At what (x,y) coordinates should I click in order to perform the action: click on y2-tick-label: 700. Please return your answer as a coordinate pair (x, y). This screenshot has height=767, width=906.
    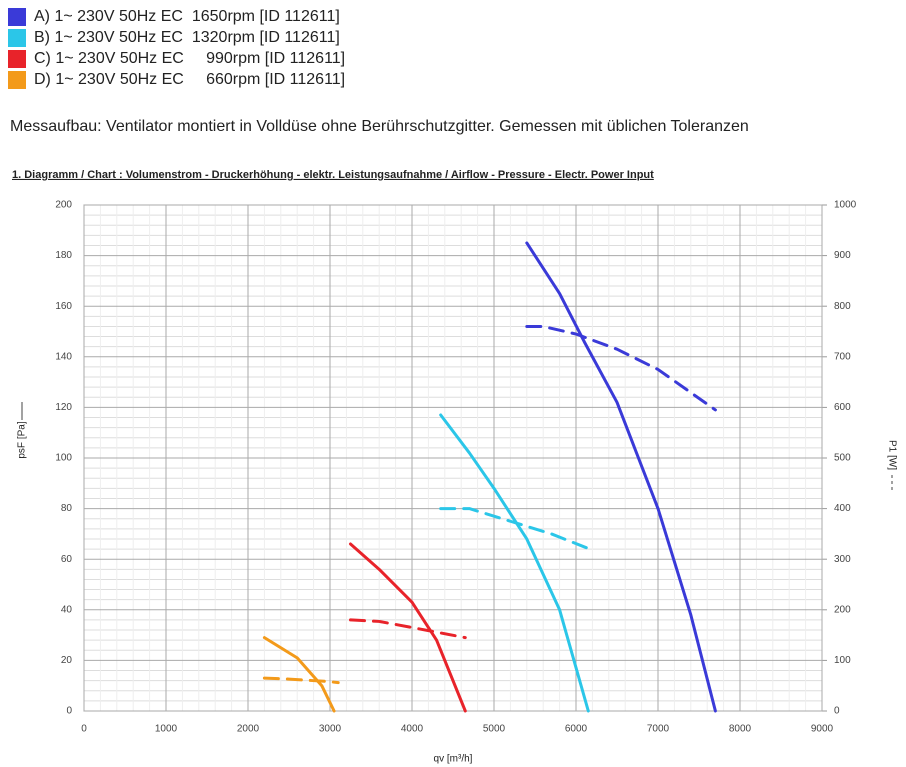
    Looking at the image, I should click on (842, 356).